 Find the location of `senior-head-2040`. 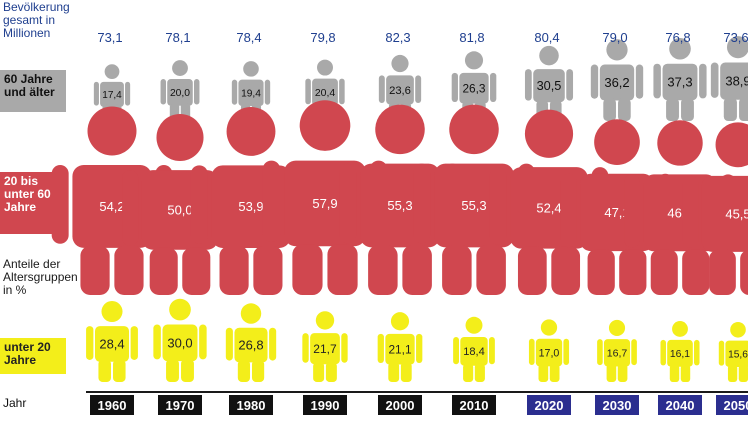

senior-head-2040 is located at coordinates (680, 48).